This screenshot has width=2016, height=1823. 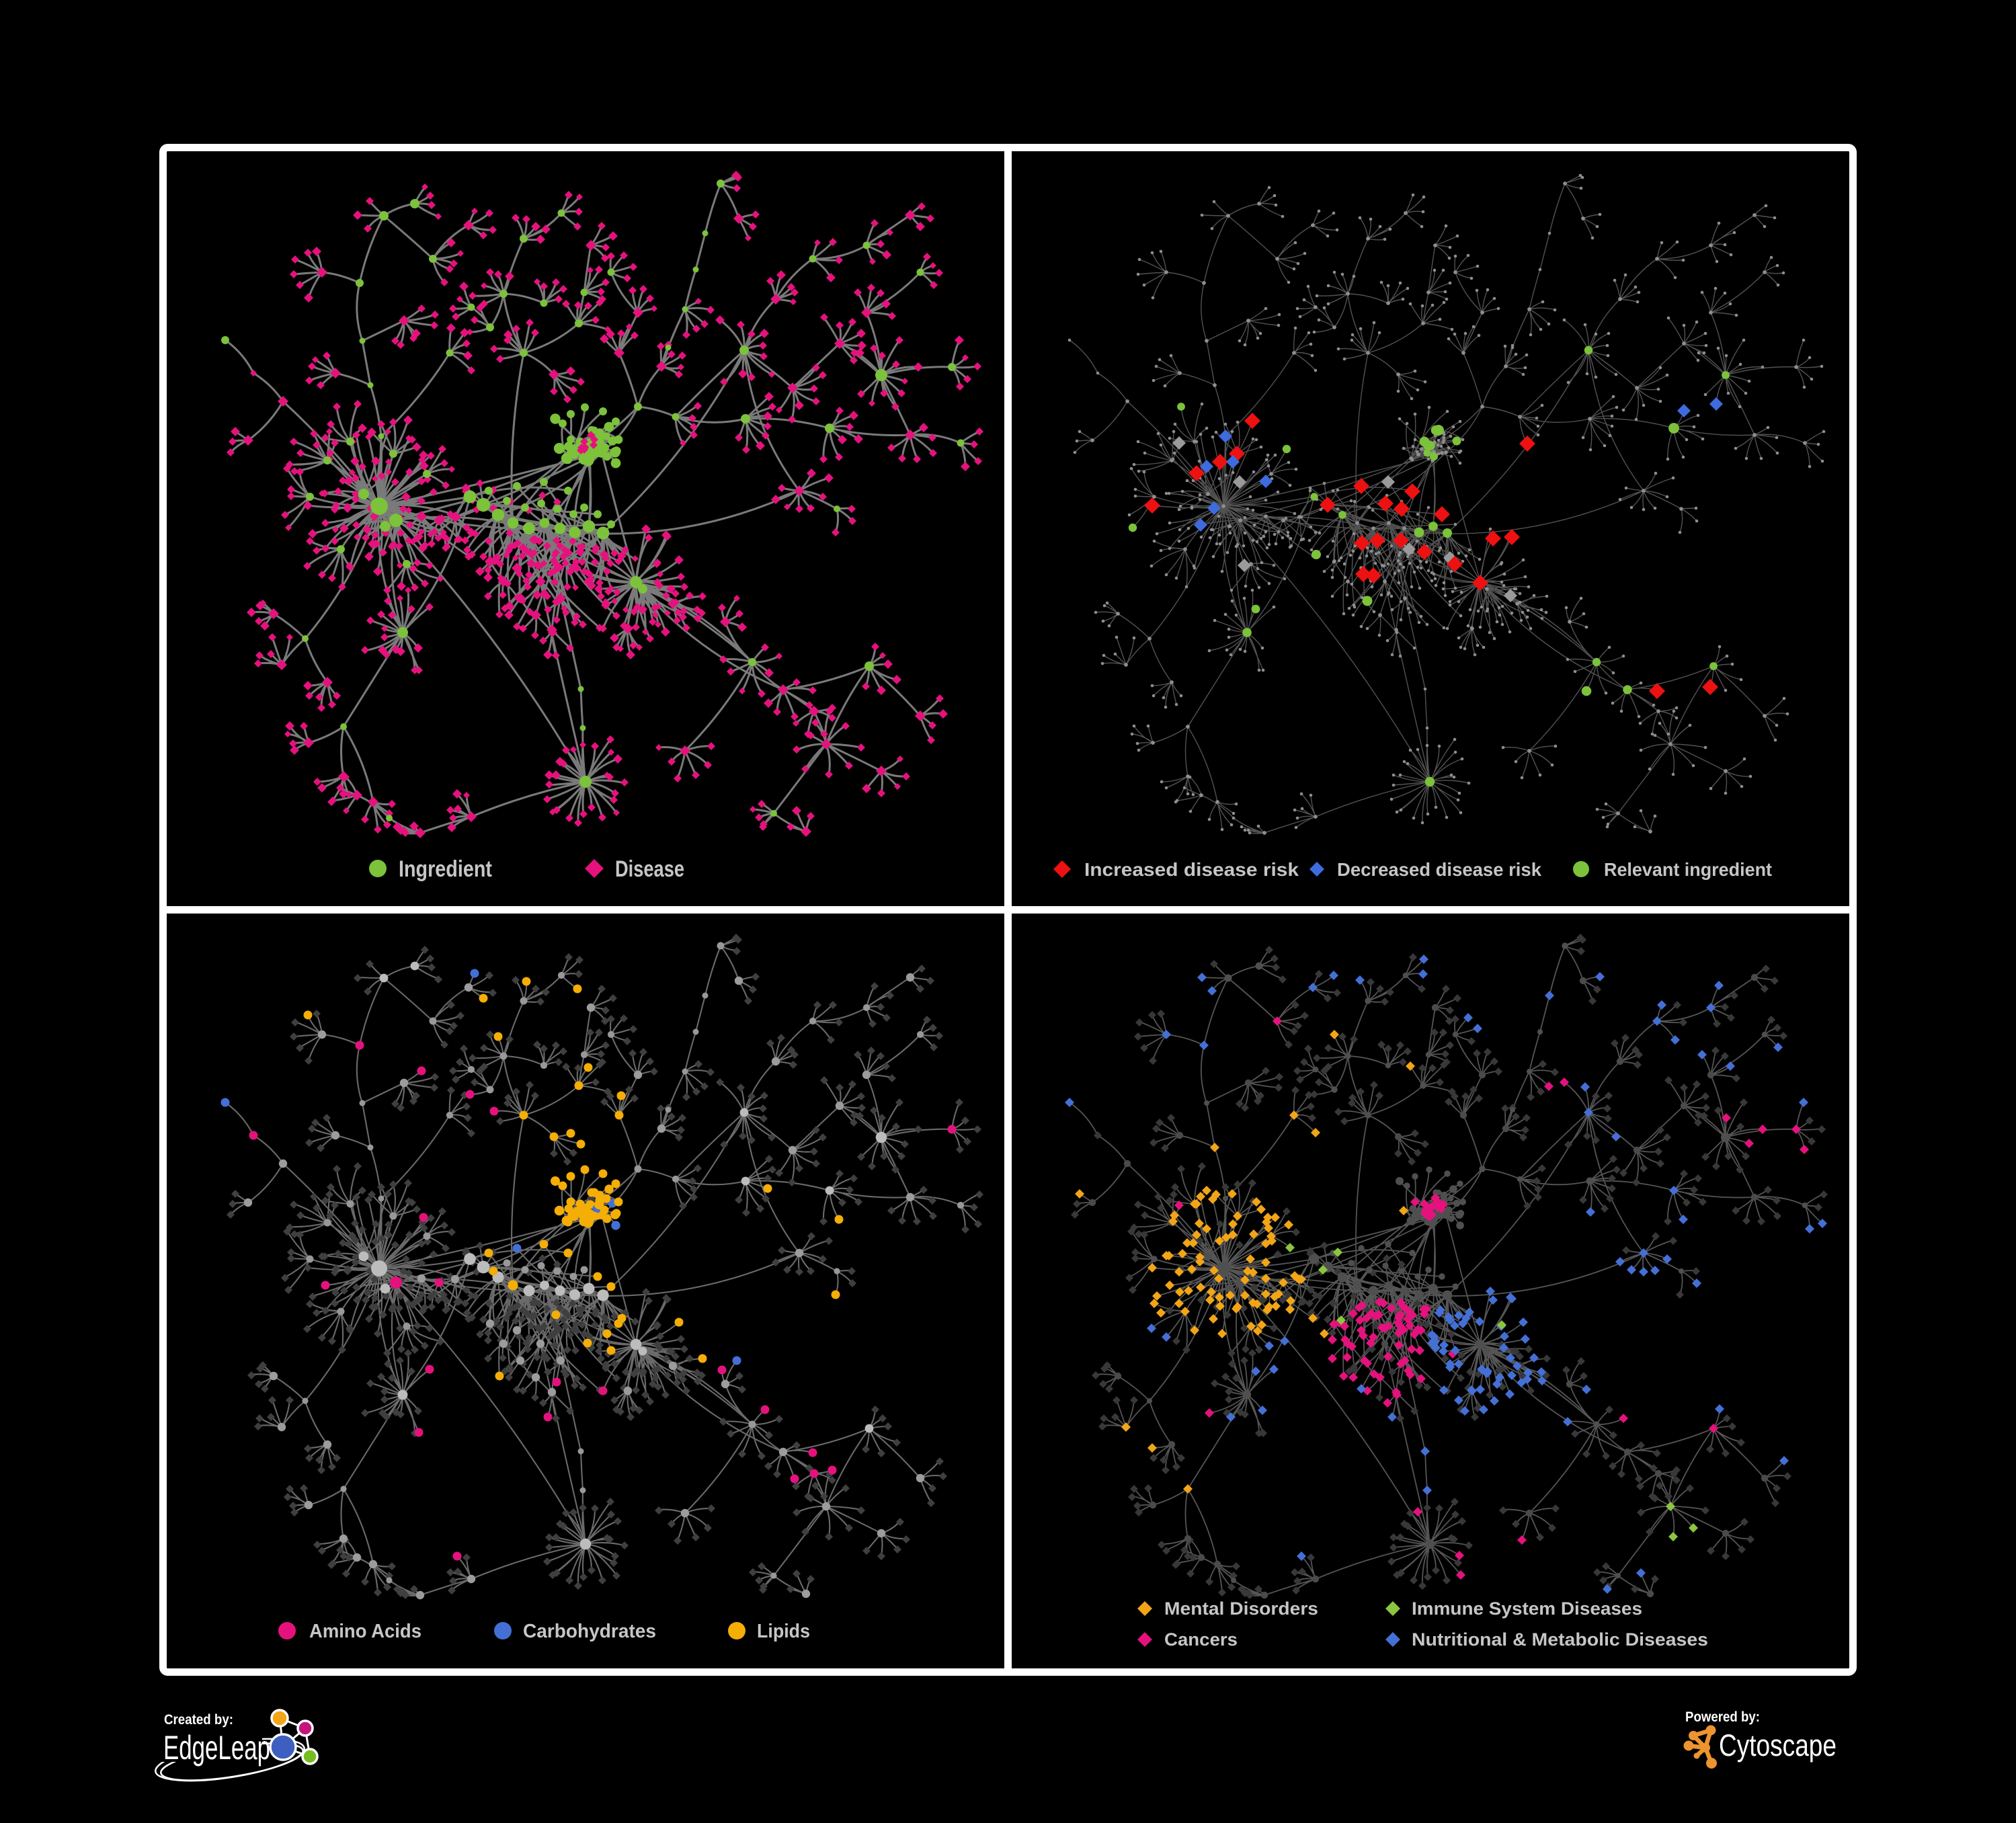 What do you see at coordinates (445, 869) in the screenshot?
I see `svg-text: Ingredient` at bounding box center [445, 869].